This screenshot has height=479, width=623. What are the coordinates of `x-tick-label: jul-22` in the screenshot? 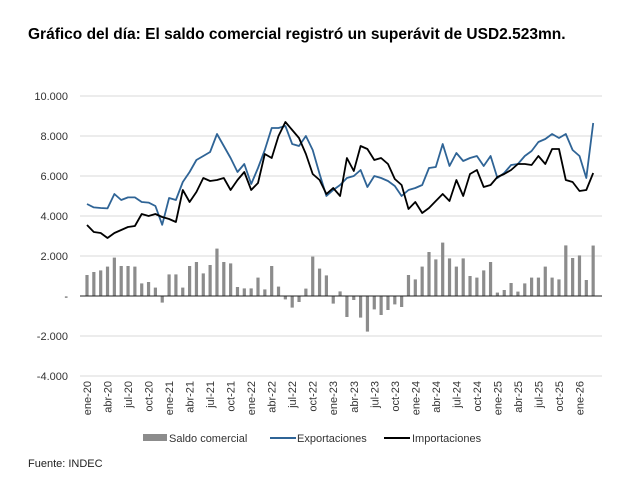 It's located at (293, 395).